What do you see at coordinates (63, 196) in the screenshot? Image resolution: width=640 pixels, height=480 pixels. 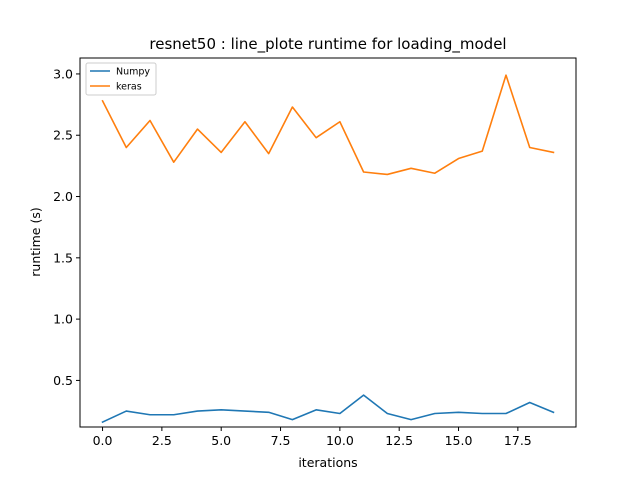 I see `y-tick-label: 2.0` at bounding box center [63, 196].